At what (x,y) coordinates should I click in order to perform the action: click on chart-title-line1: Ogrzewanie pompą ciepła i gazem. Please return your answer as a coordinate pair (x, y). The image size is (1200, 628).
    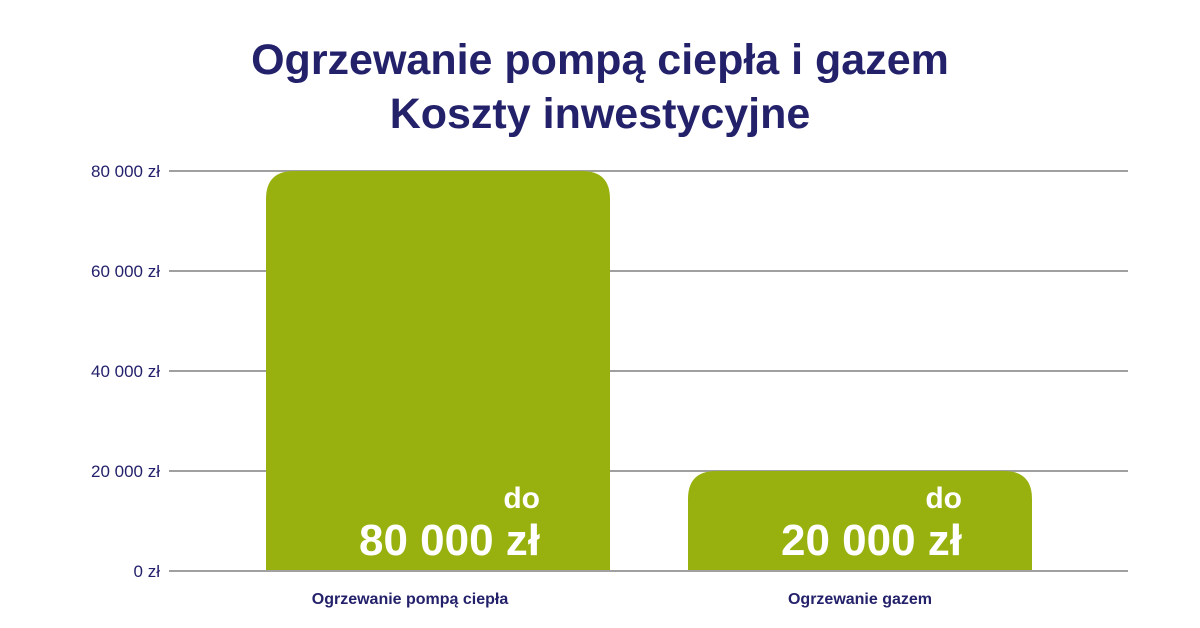
    Looking at the image, I should click on (600, 60).